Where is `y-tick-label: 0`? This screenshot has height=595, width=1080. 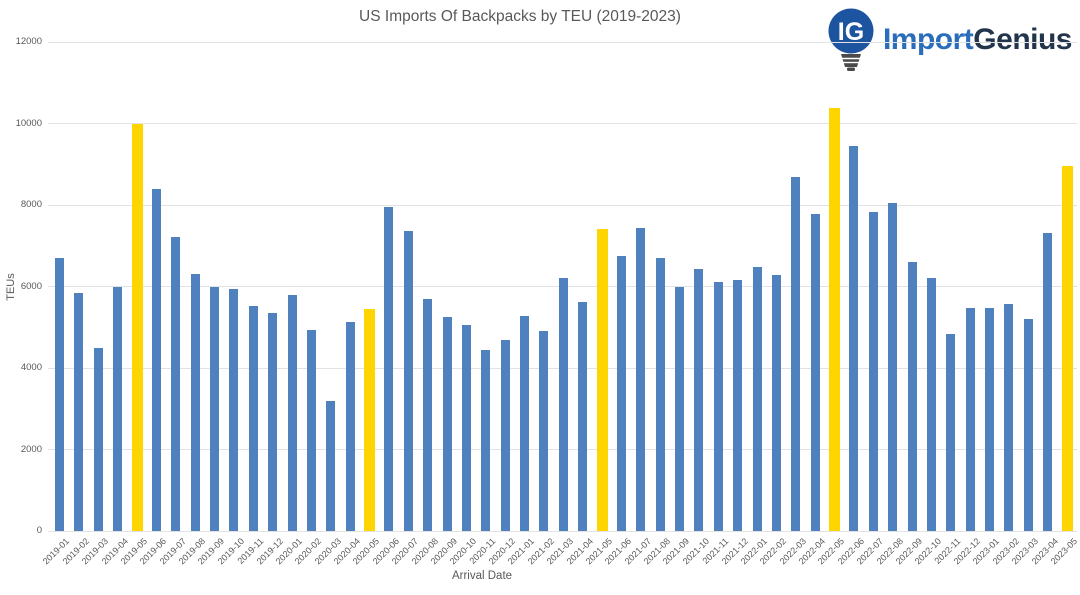 y-tick-label: 0 is located at coordinates (39, 530).